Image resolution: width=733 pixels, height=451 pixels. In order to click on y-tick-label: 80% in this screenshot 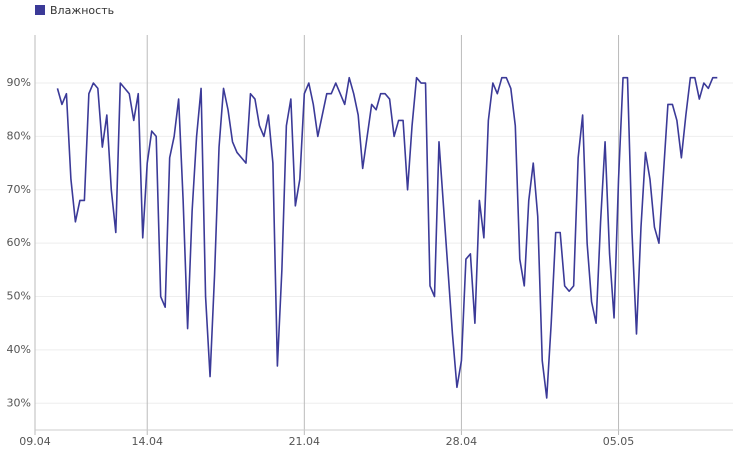, I will do `click(19, 135)`.